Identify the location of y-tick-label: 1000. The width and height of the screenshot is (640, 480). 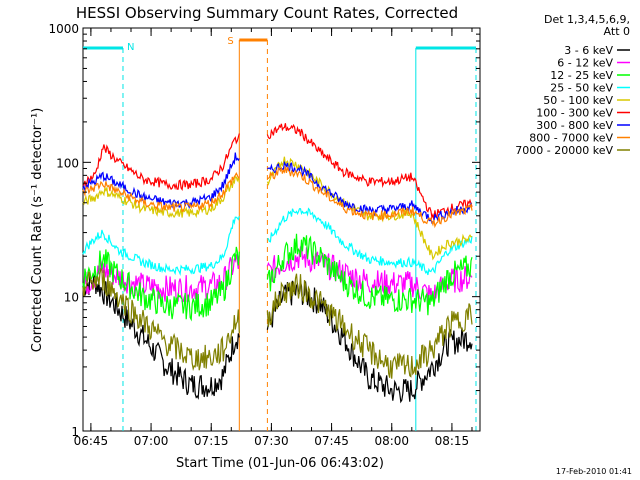
(63, 29).